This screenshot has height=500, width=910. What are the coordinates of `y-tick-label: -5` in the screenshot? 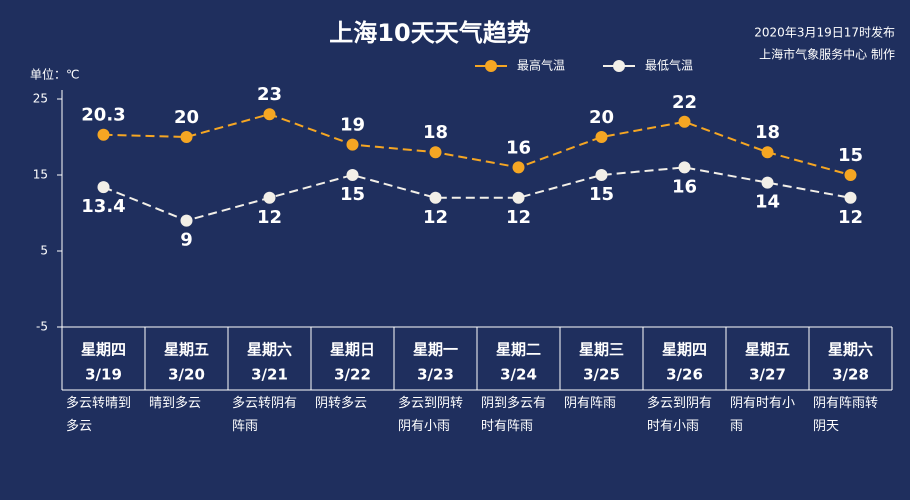 It's located at (42, 327).